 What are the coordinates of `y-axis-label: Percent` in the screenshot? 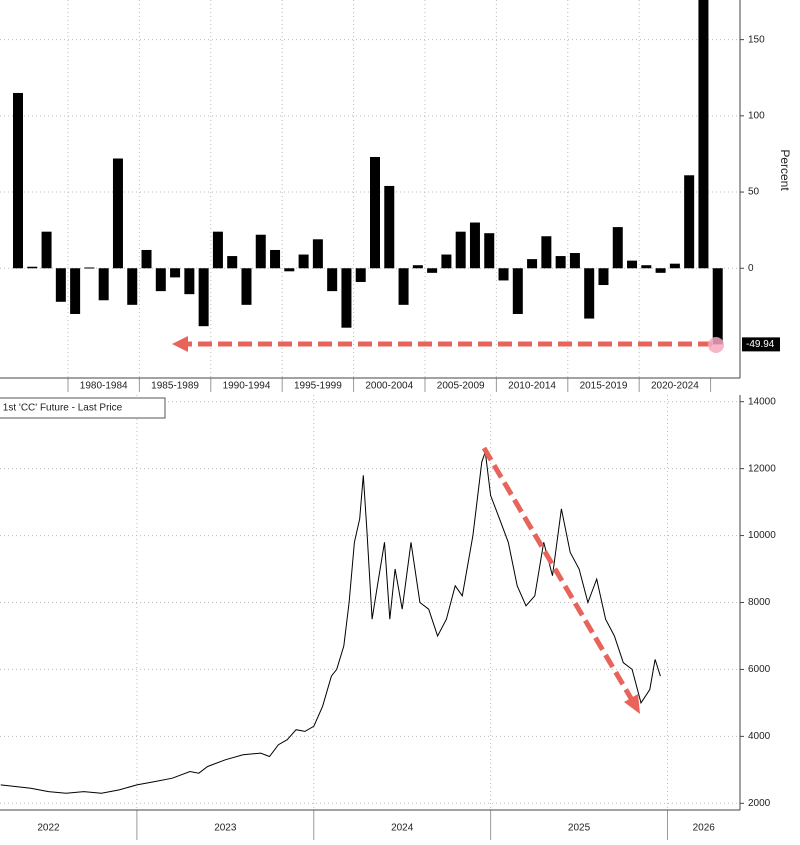 It's located at (785, 170).